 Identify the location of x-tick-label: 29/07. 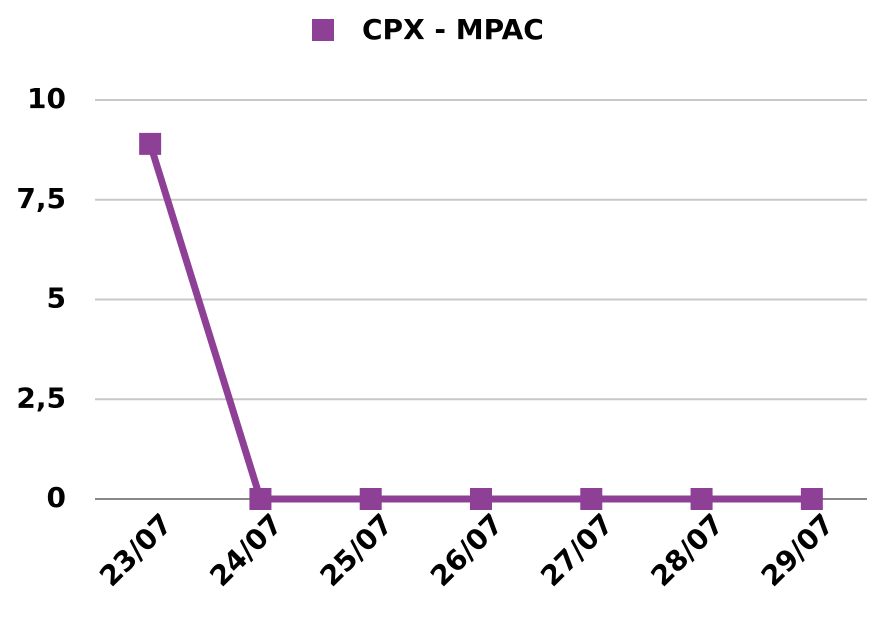
(798, 550).